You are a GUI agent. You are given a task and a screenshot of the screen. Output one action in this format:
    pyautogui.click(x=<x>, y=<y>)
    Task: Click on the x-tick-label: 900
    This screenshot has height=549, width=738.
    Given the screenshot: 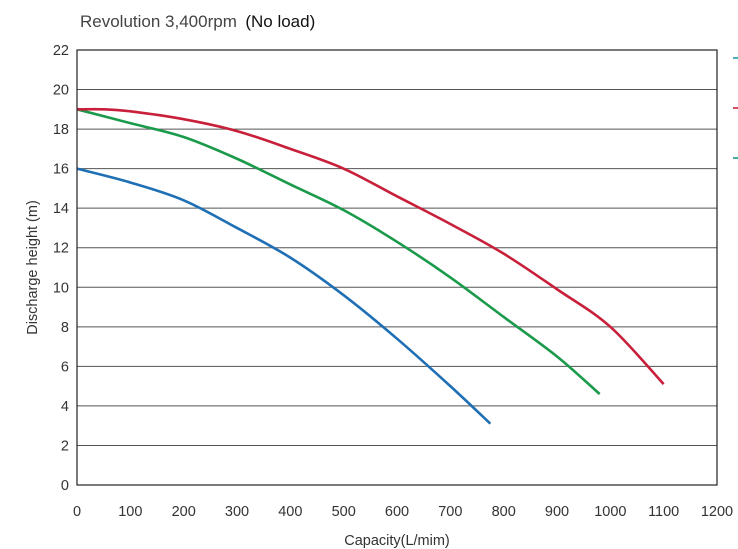 What is the action you would take?
    pyautogui.click(x=557, y=512)
    